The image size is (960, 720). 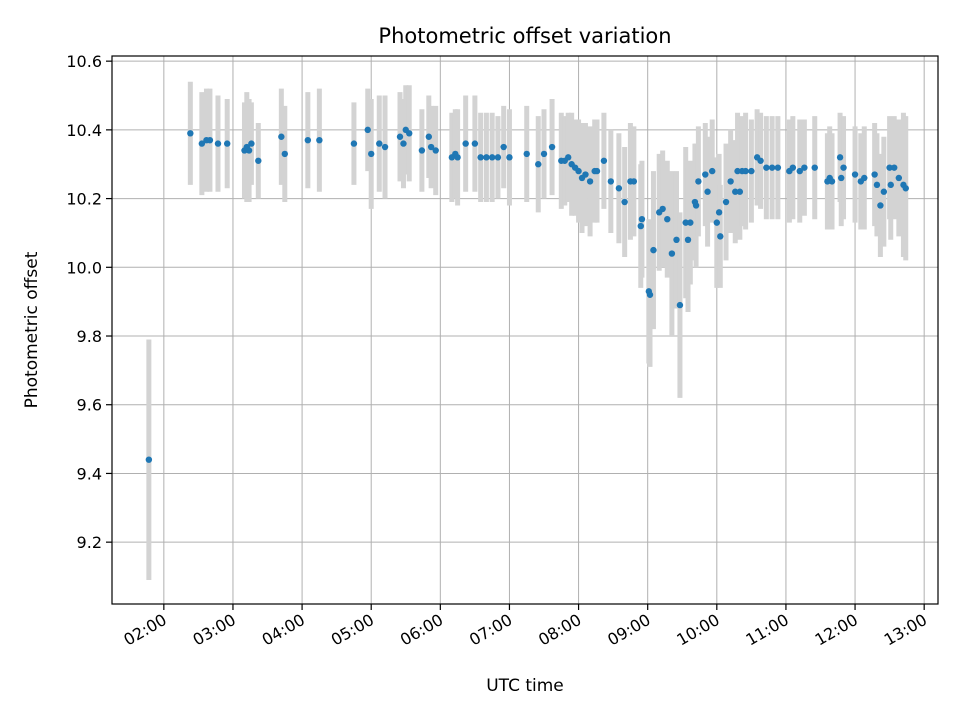 What do you see at coordinates (628, 630) in the screenshot?
I see `x-tick-label: 09:00` at bounding box center [628, 630].